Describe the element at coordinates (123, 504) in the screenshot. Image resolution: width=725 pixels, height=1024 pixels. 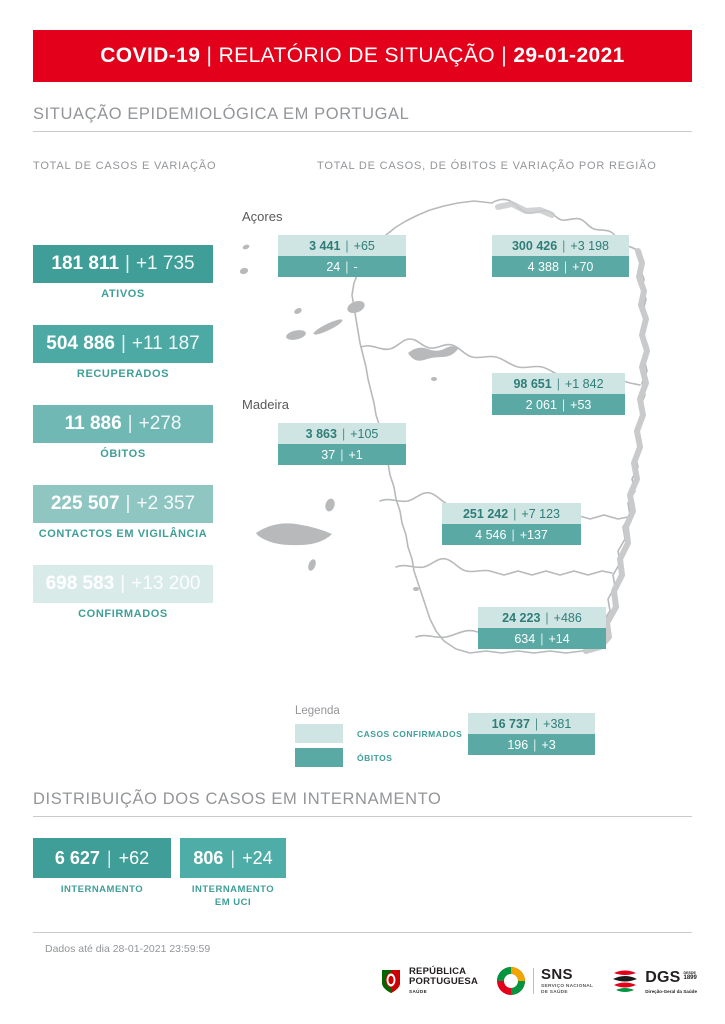
I see `stat-contactos-bar: 225 507 | +2 357` at that location.